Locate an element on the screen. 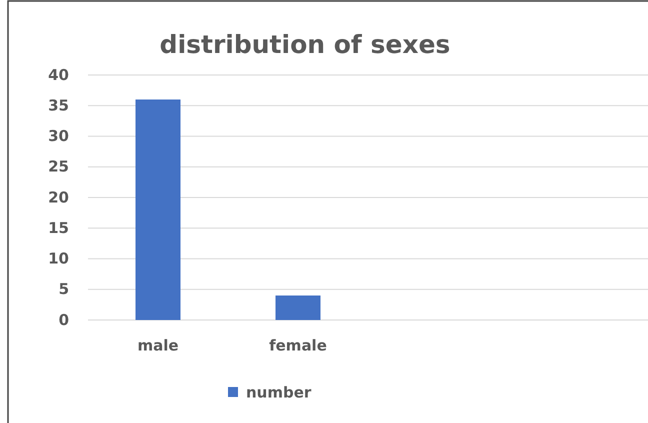 The width and height of the screenshot is (648, 423). y-tick-label: 40 is located at coordinates (58, 75).